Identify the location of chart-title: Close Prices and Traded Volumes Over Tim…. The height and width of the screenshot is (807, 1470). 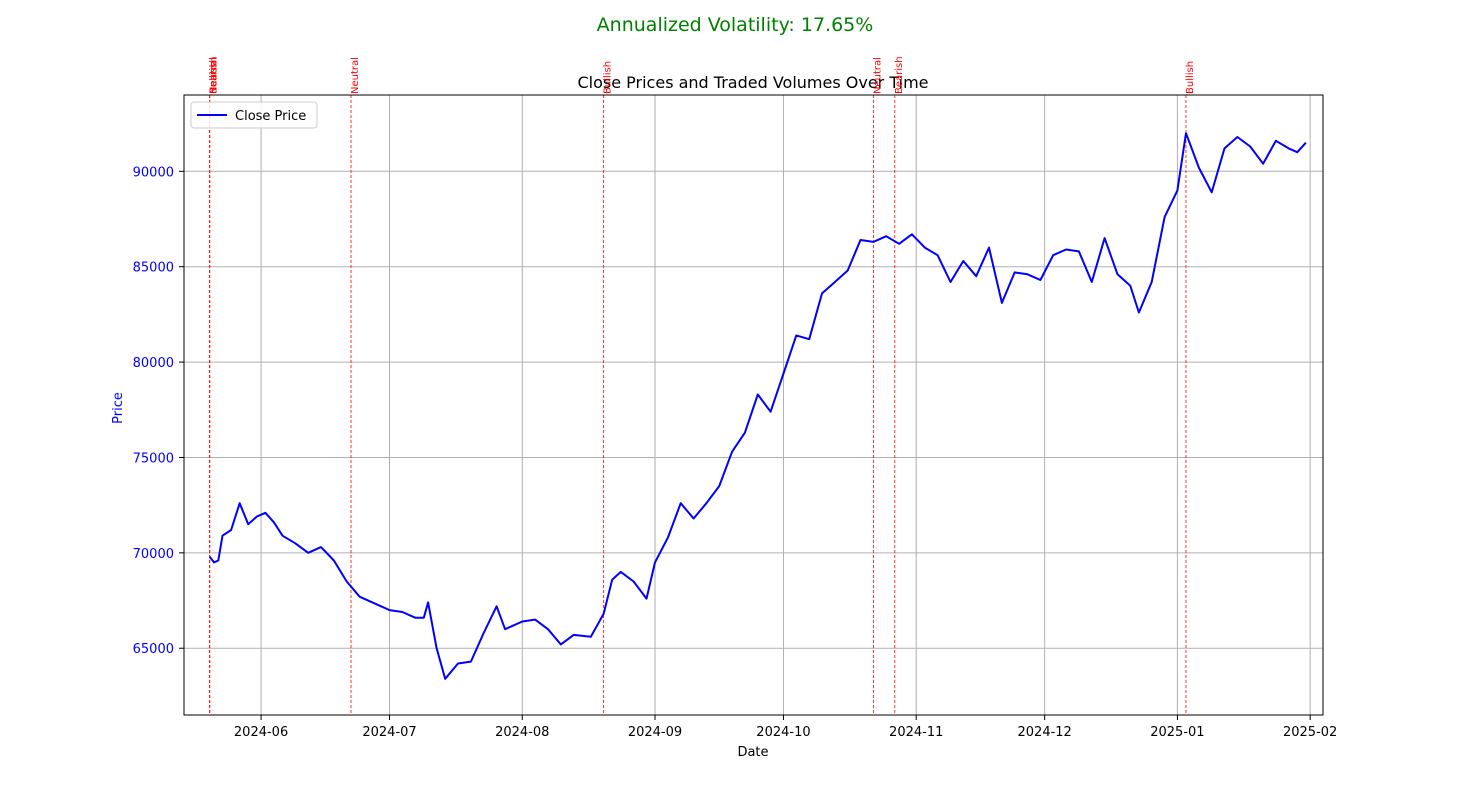
(752, 82).